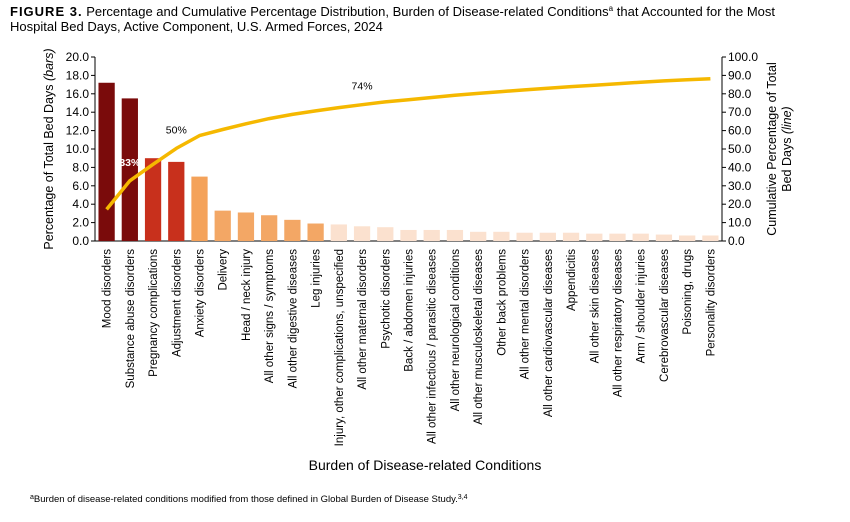  Describe the element at coordinates (740, 223) in the screenshot. I see `y2-tick-label: 10.0` at that location.